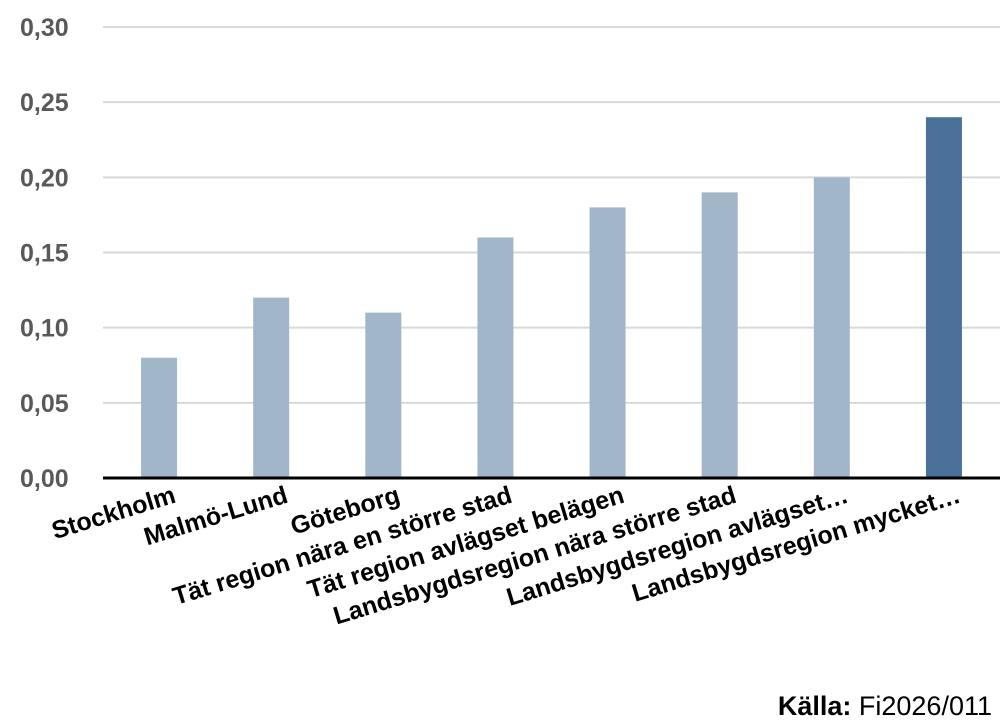 This screenshot has width=1004, height=728. What do you see at coordinates (44, 479) in the screenshot?
I see `y-tick-label: 0,00` at bounding box center [44, 479].